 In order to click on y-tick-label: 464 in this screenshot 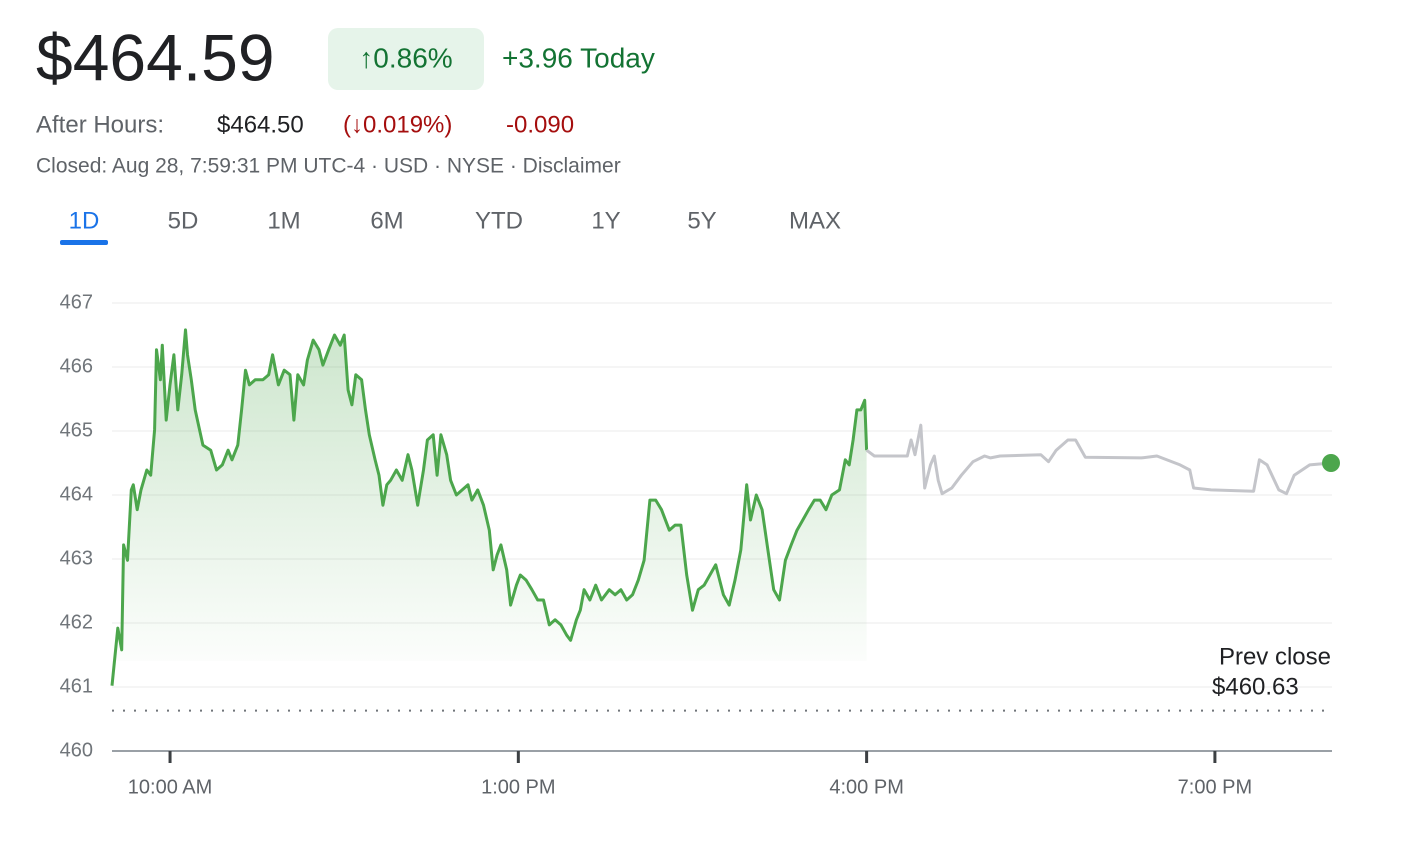, I will do `click(76, 494)`.